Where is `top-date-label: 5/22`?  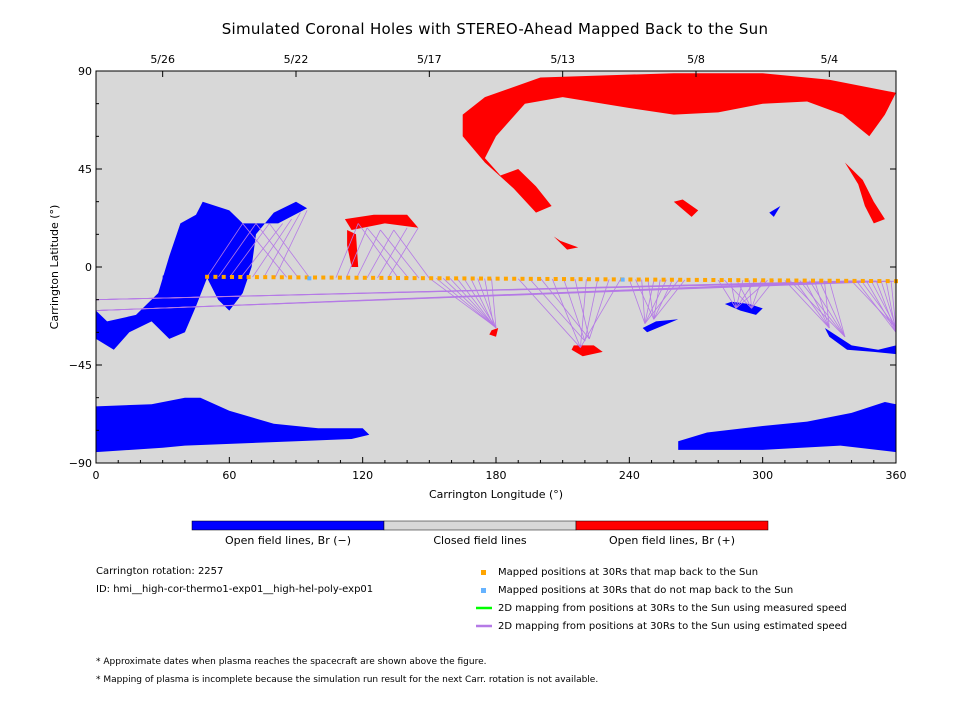 top-date-label: 5/22 is located at coordinates (296, 59).